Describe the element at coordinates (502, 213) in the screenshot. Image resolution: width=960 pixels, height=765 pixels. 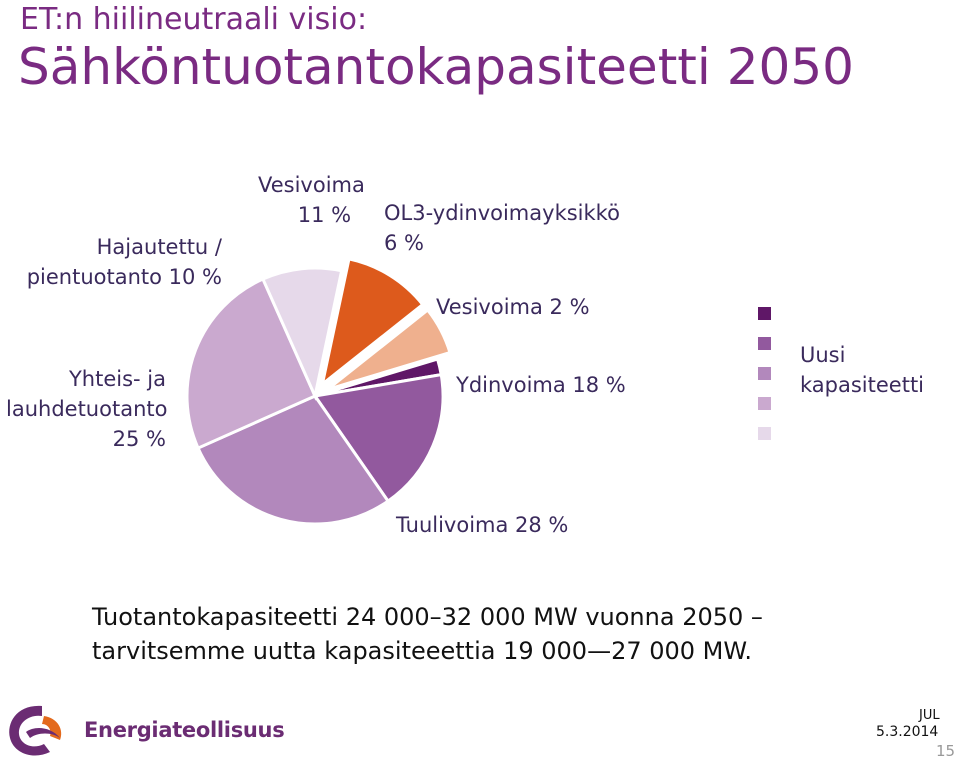
I see `label-ol3-name: OL3-ydinvoimayksikkö` at that location.